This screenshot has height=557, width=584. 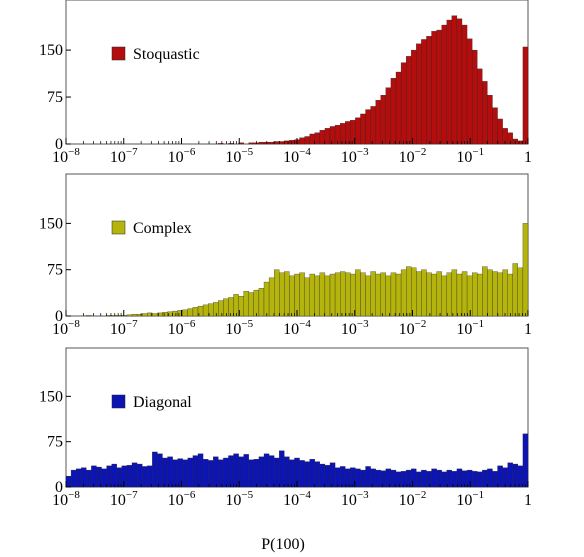 What do you see at coordinates (355, 499) in the screenshot?
I see `diagonal-x-tick-label: 10⁻³` at bounding box center [355, 499].